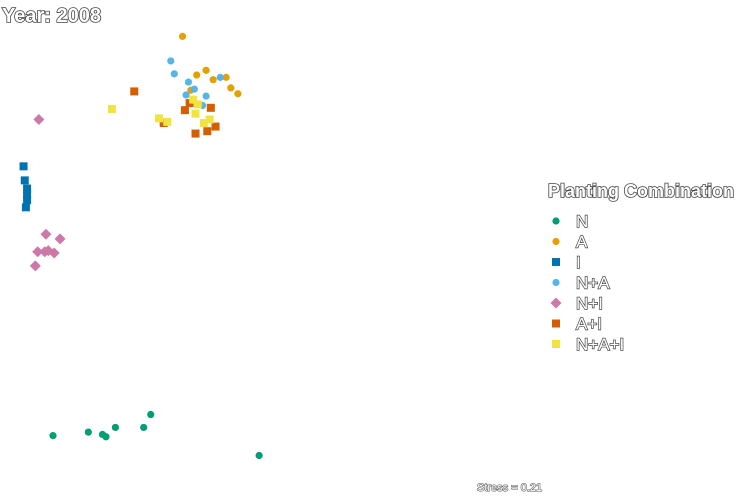 This screenshot has width=750, height=500. I want to click on legend-label: N+A+I, so click(600, 344).